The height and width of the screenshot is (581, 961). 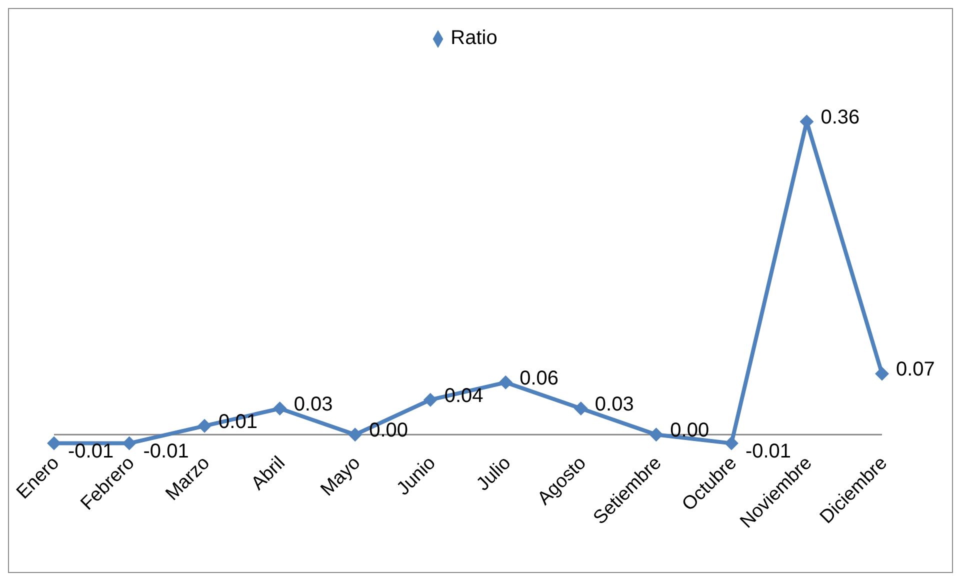 I want to click on x-tick-label: Julio, so click(x=494, y=474).